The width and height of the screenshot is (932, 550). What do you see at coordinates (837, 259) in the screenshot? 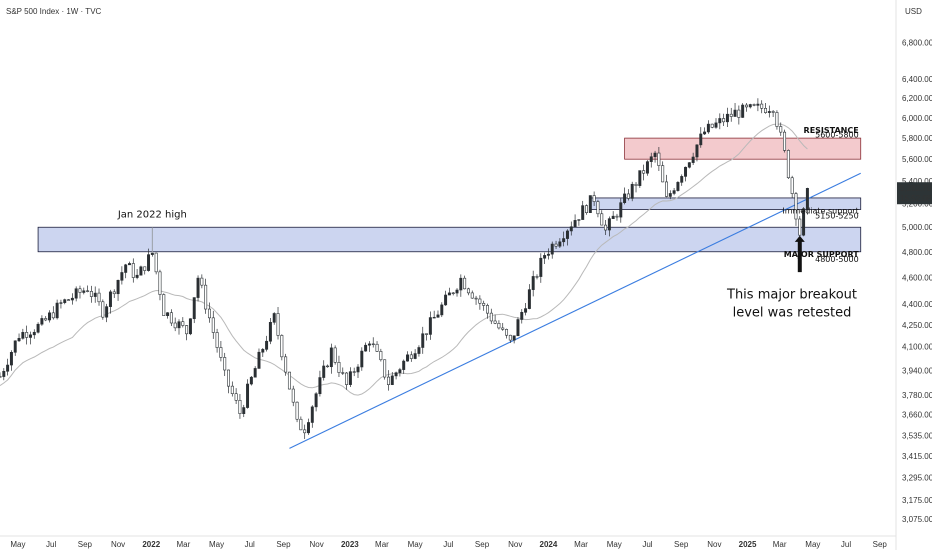
I see `major-support-range: 4800-5000` at bounding box center [837, 259].